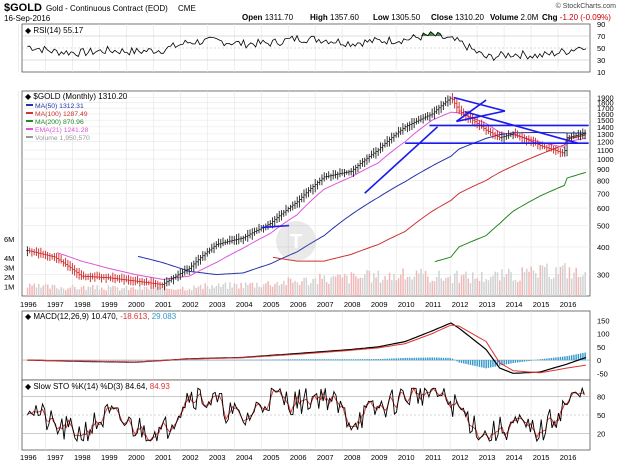 The image size is (624, 470). Describe the element at coordinates (469, 17) in the screenshot. I see `close-value: 1310.20` at that location.